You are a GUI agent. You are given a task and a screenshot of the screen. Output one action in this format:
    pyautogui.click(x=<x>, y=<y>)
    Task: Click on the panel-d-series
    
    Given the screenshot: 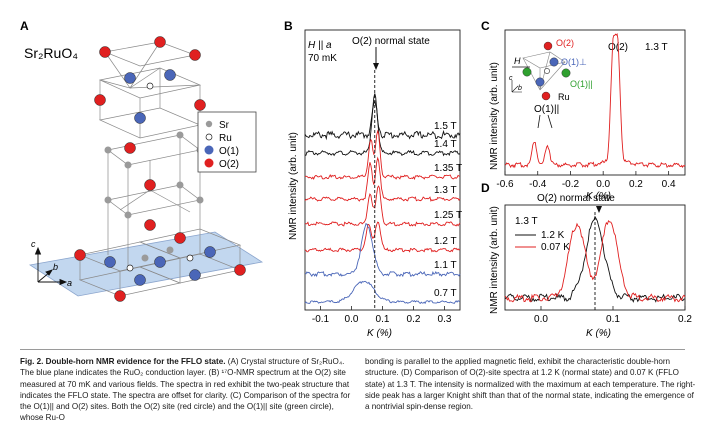 What is the action you would take?
    pyautogui.click(x=595, y=261)
    